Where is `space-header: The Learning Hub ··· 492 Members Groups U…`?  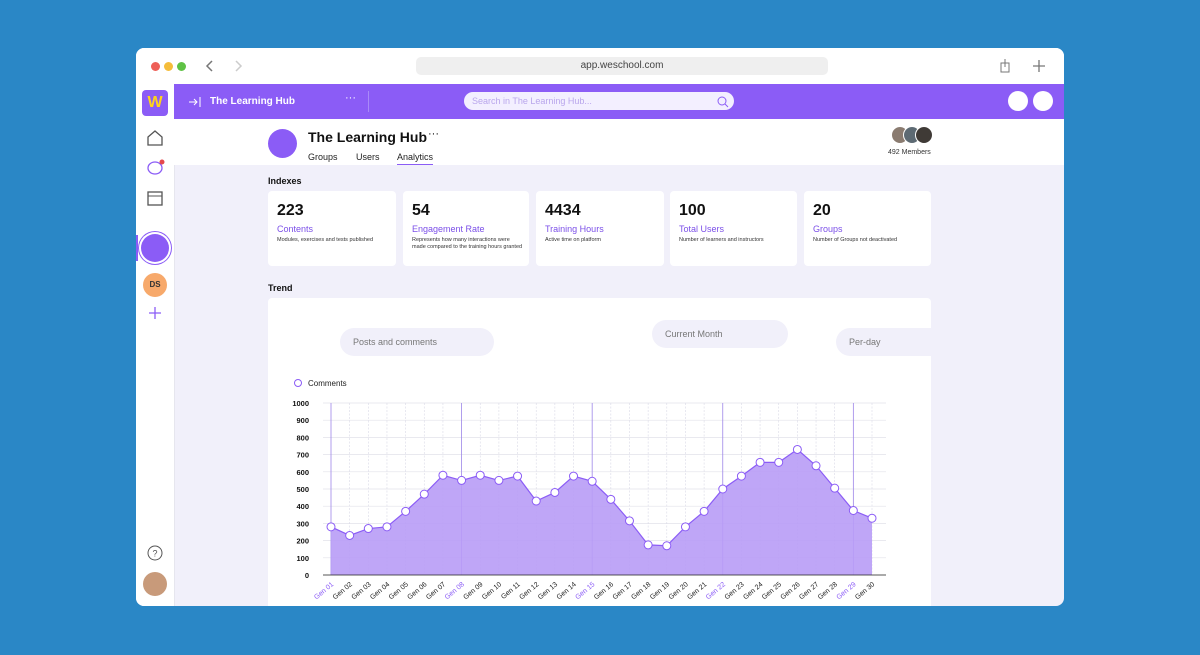
space-header: The Learning Hub ··· 492 Members Groups U… is located at coordinates (619, 142).